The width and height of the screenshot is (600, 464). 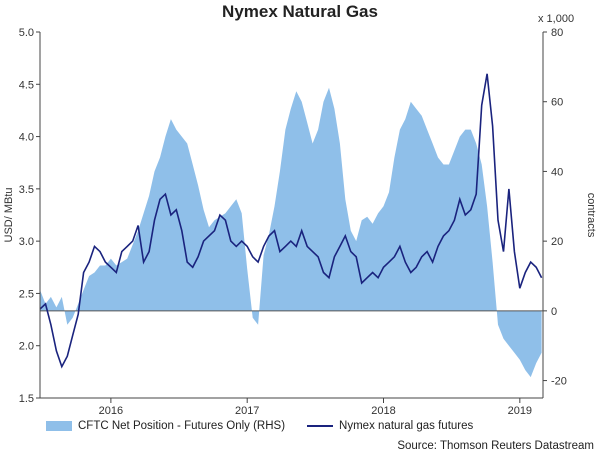 What do you see at coordinates (111, 411) in the screenshot?
I see `x-tick-label: 2016` at bounding box center [111, 411].